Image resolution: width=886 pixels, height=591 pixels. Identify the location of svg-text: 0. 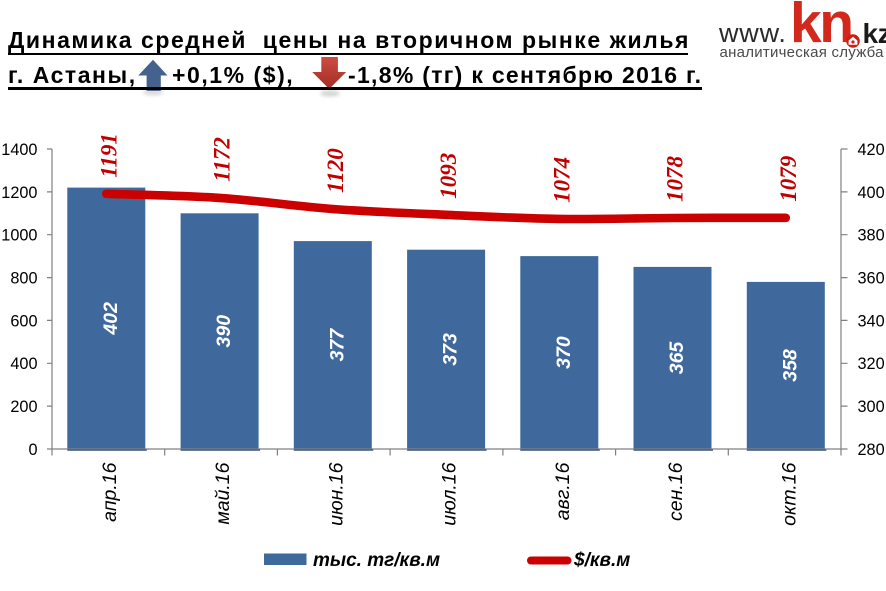
(32, 450).